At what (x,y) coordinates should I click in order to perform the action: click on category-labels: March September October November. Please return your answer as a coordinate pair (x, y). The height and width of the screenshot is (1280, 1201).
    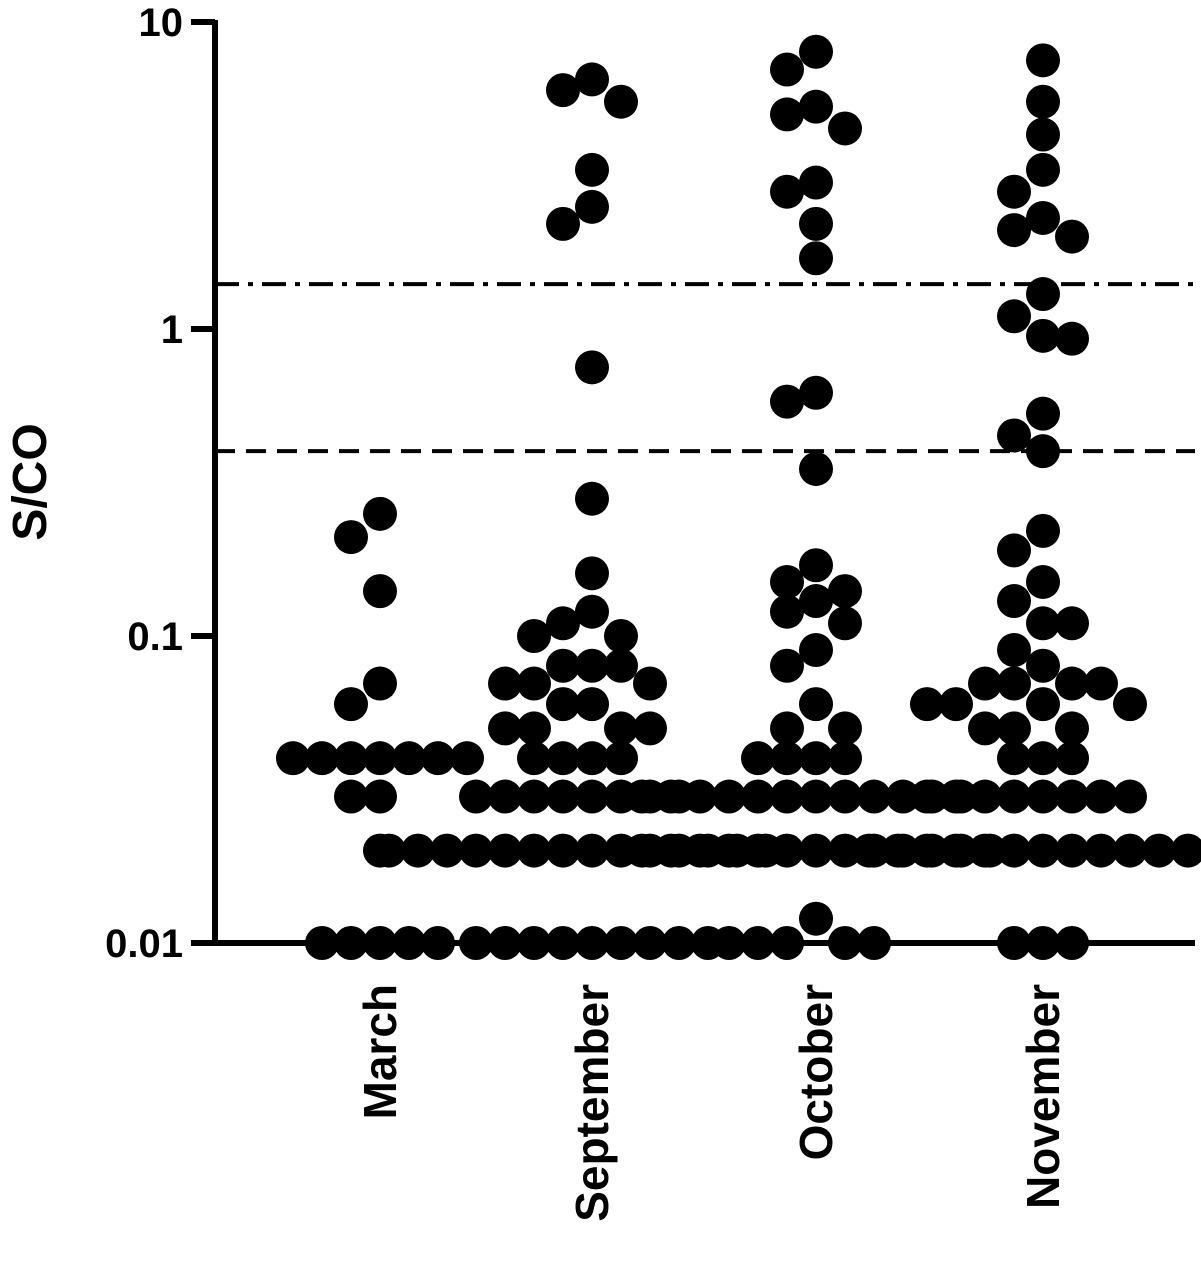
    Looking at the image, I should click on (711, 1103).